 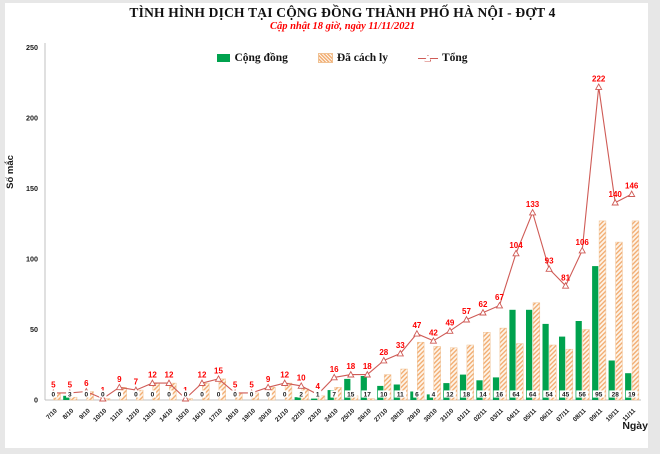 What do you see at coordinates (21, 224) in the screenshot?
I see `y-axis-labels: 0 50 100 150 200 250 Số mắc` at bounding box center [21, 224].